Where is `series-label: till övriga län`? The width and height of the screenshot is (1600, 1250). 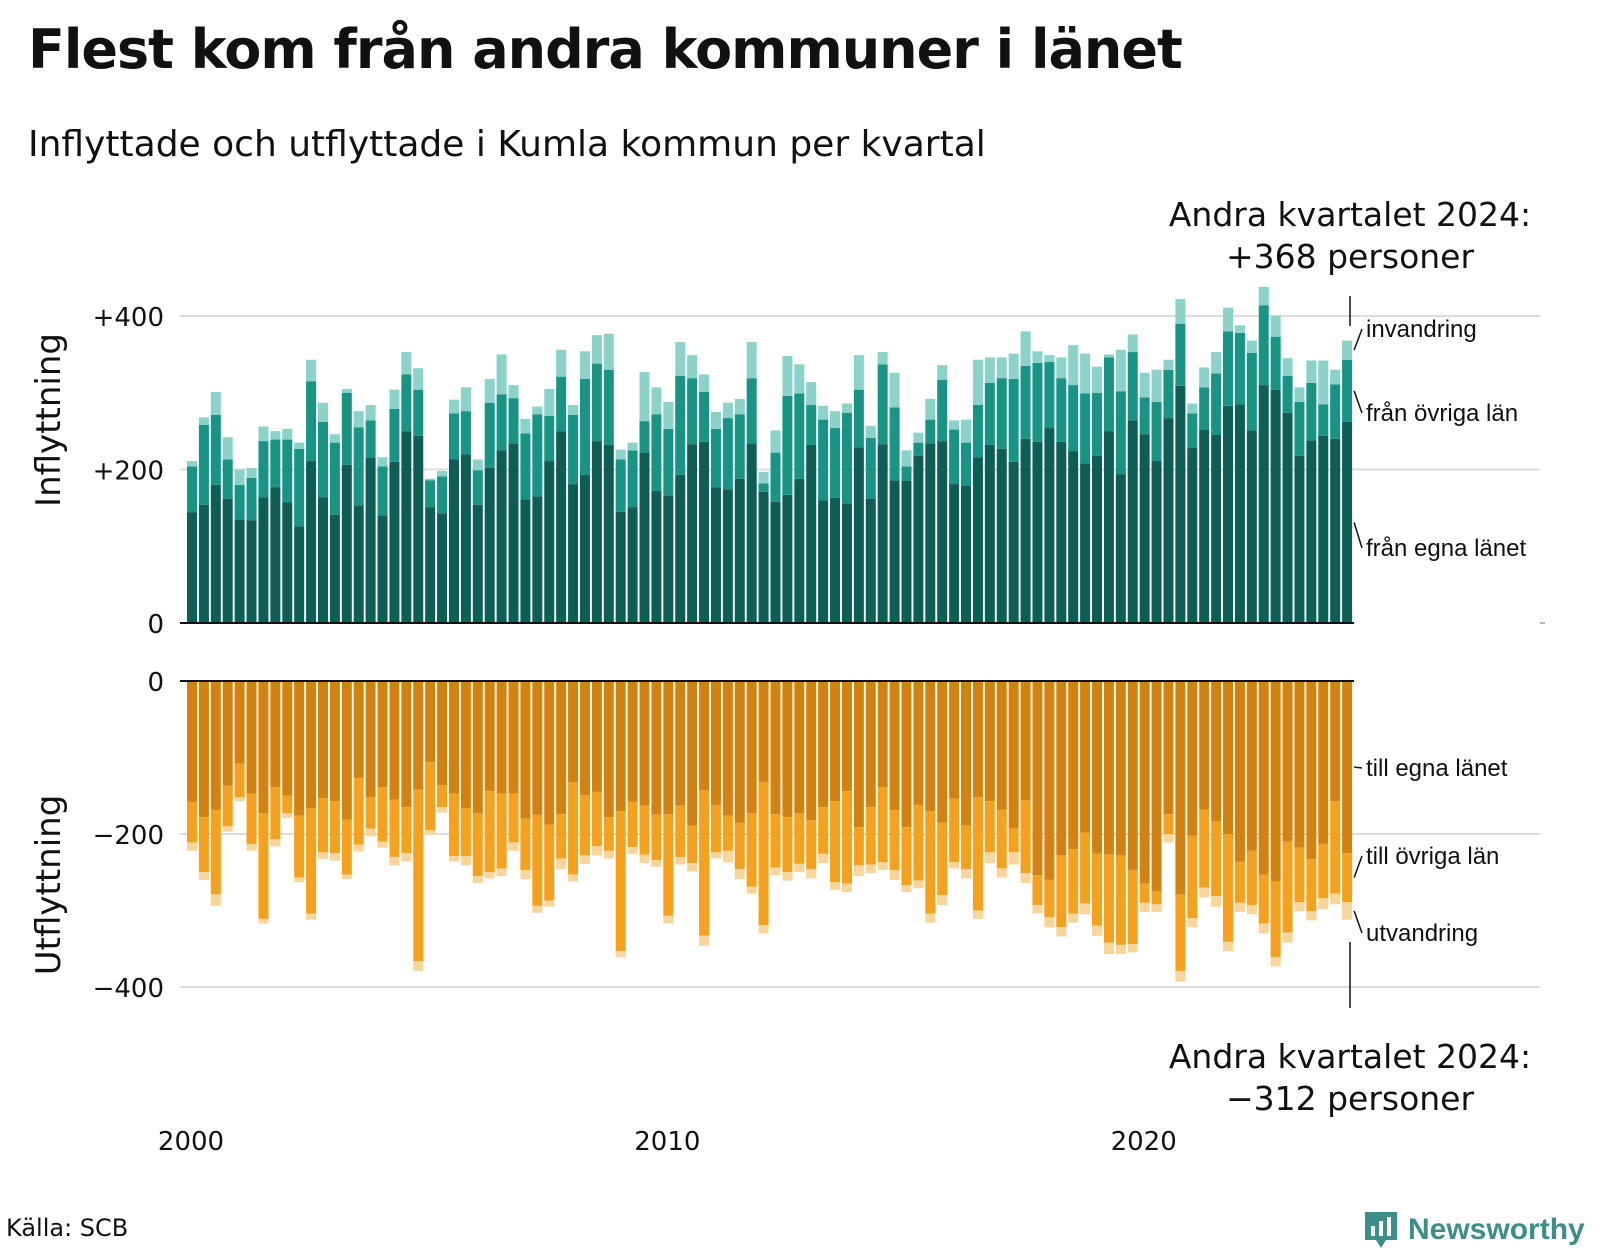 series-label: till övriga län is located at coordinates (1432, 856).